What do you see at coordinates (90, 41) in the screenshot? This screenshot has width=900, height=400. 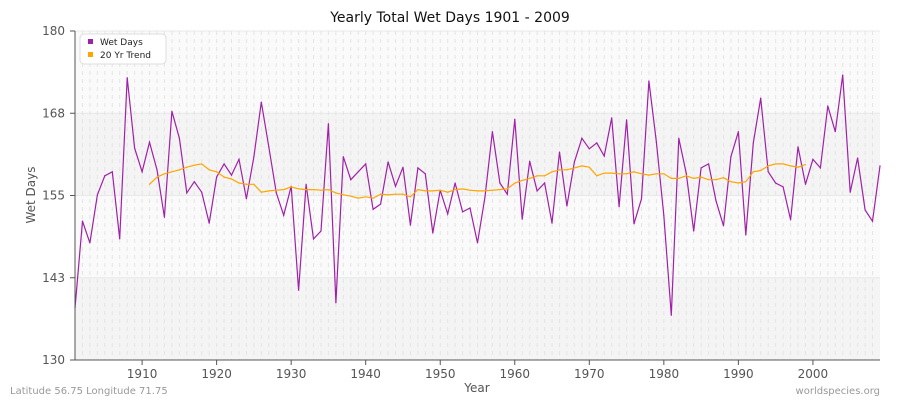 I see `legend-swatch-wet-days` at bounding box center [90, 41].